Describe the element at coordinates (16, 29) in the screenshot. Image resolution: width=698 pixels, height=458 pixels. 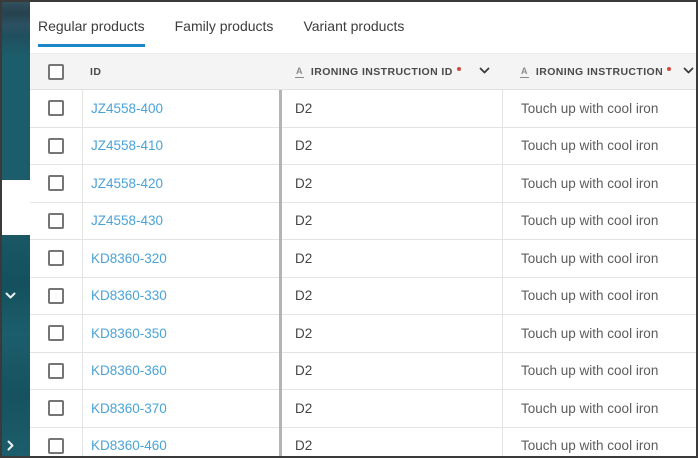
I see `sidebar-photo-thumbnail` at that location.